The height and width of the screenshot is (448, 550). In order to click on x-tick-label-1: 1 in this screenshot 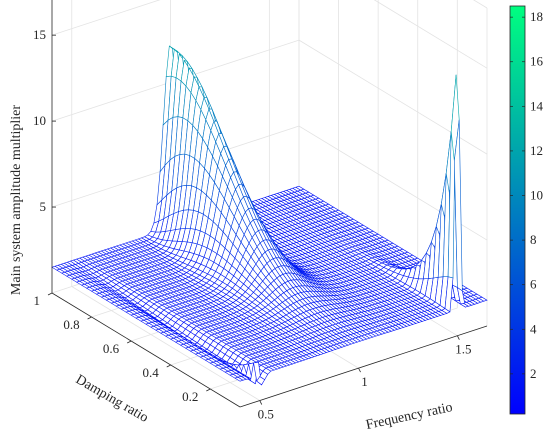, I will do `click(364, 381)`.